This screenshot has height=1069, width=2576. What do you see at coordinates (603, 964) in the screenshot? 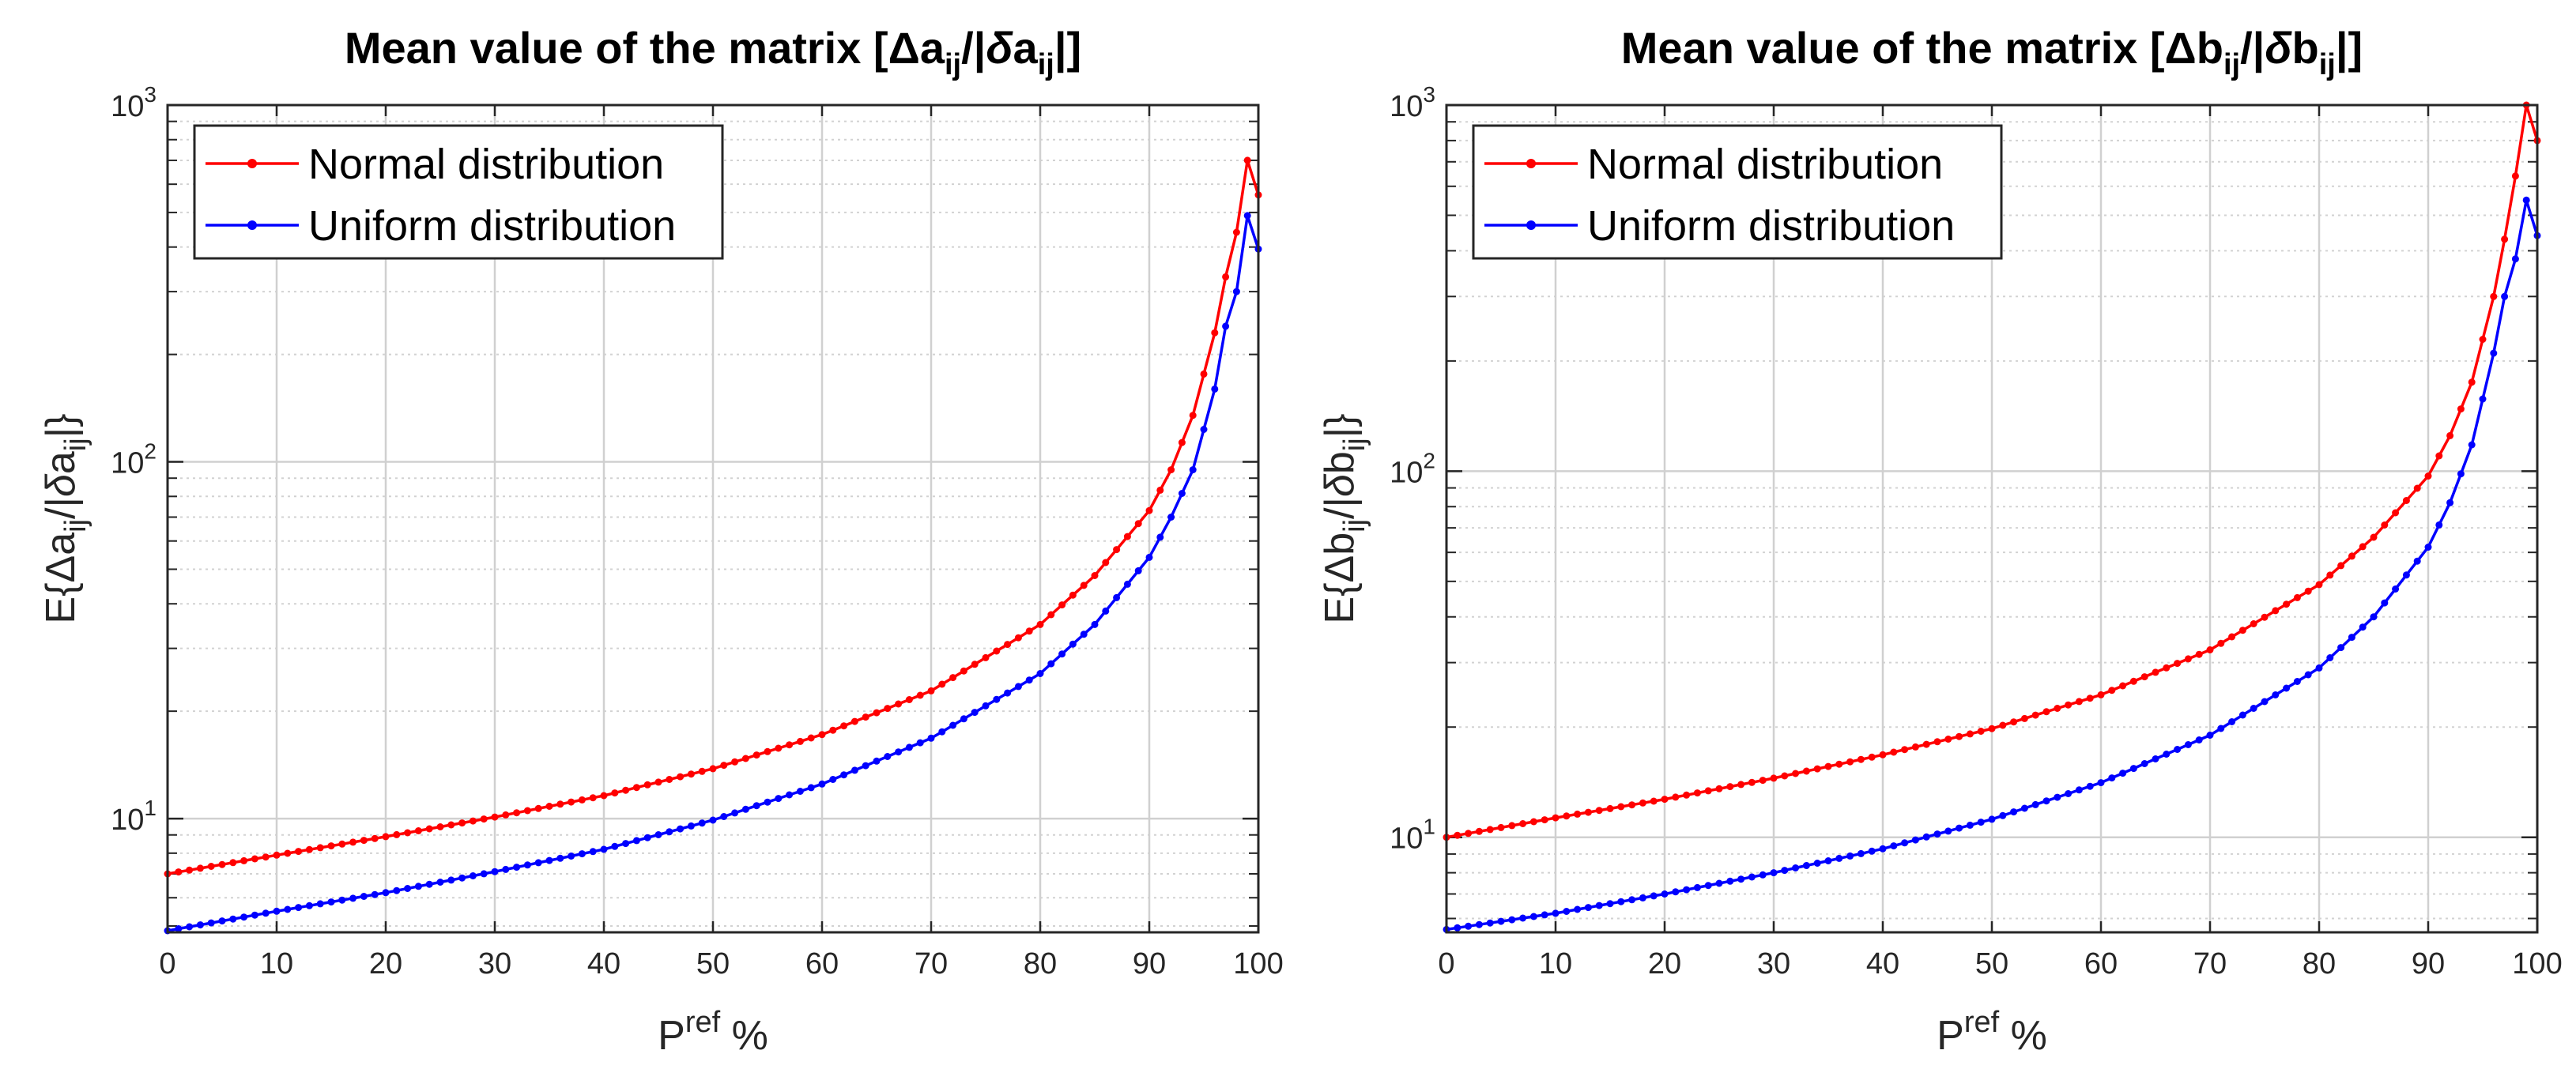
I see `x-tick-label: 40` at bounding box center [603, 964].